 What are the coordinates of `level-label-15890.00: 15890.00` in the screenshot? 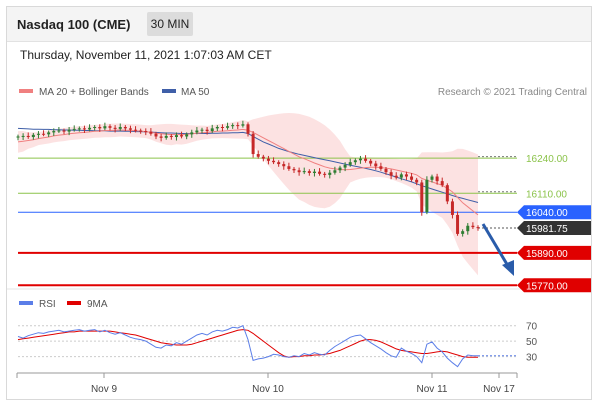 It's located at (547, 254).